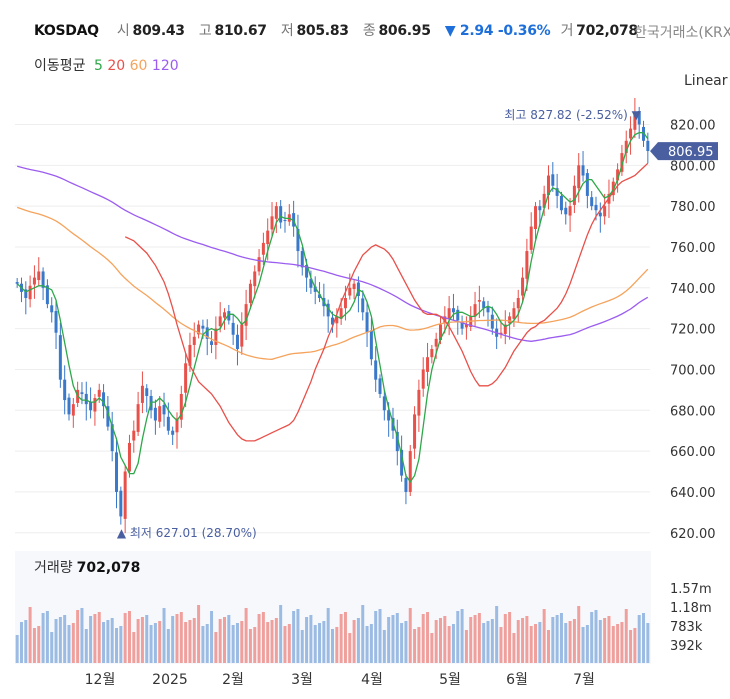 The height and width of the screenshot is (699, 730). I want to click on y-tick-label: 800.00, so click(693, 166).